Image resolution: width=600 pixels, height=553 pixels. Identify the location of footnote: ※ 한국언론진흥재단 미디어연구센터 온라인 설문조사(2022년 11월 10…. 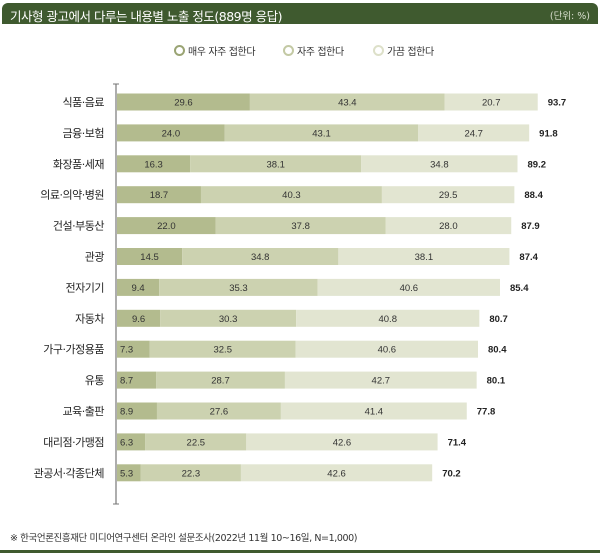
(184, 538).